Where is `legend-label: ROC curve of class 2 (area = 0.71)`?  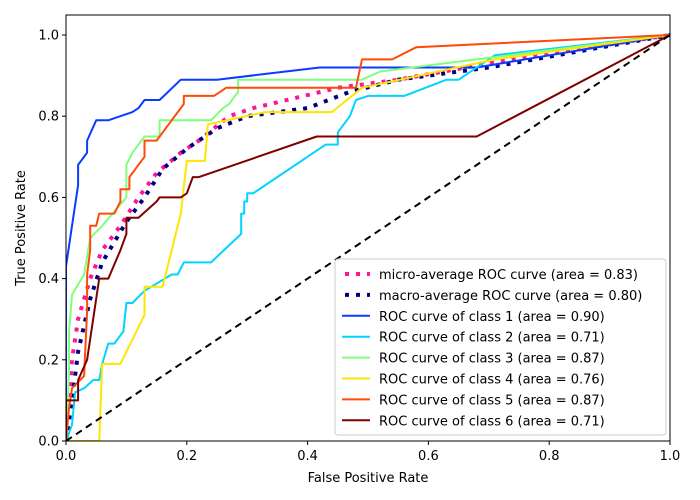
legend-label: ROC curve of class 2 (area = 0.71) is located at coordinates (492, 338).